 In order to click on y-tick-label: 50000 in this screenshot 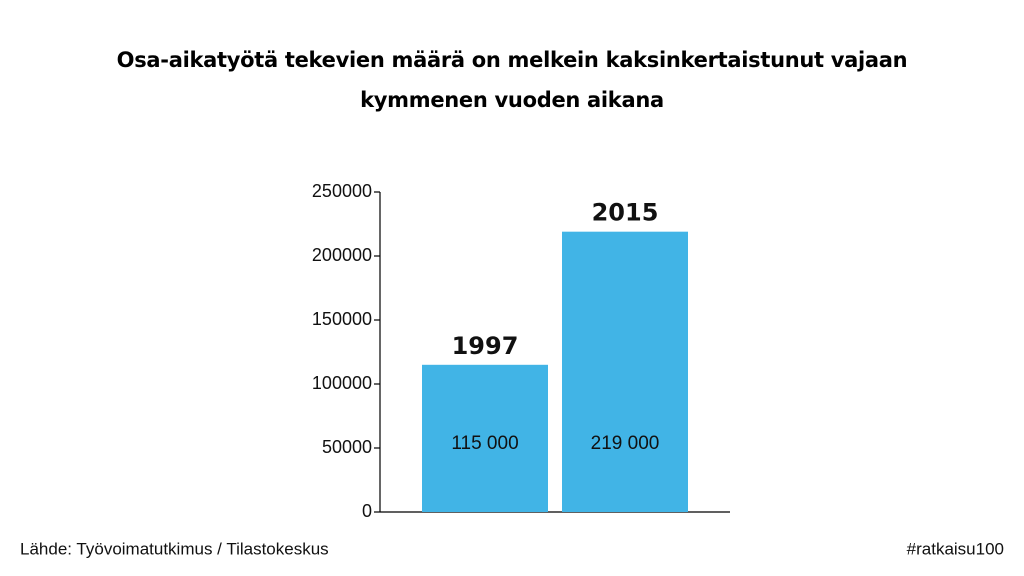, I will do `click(347, 447)`.